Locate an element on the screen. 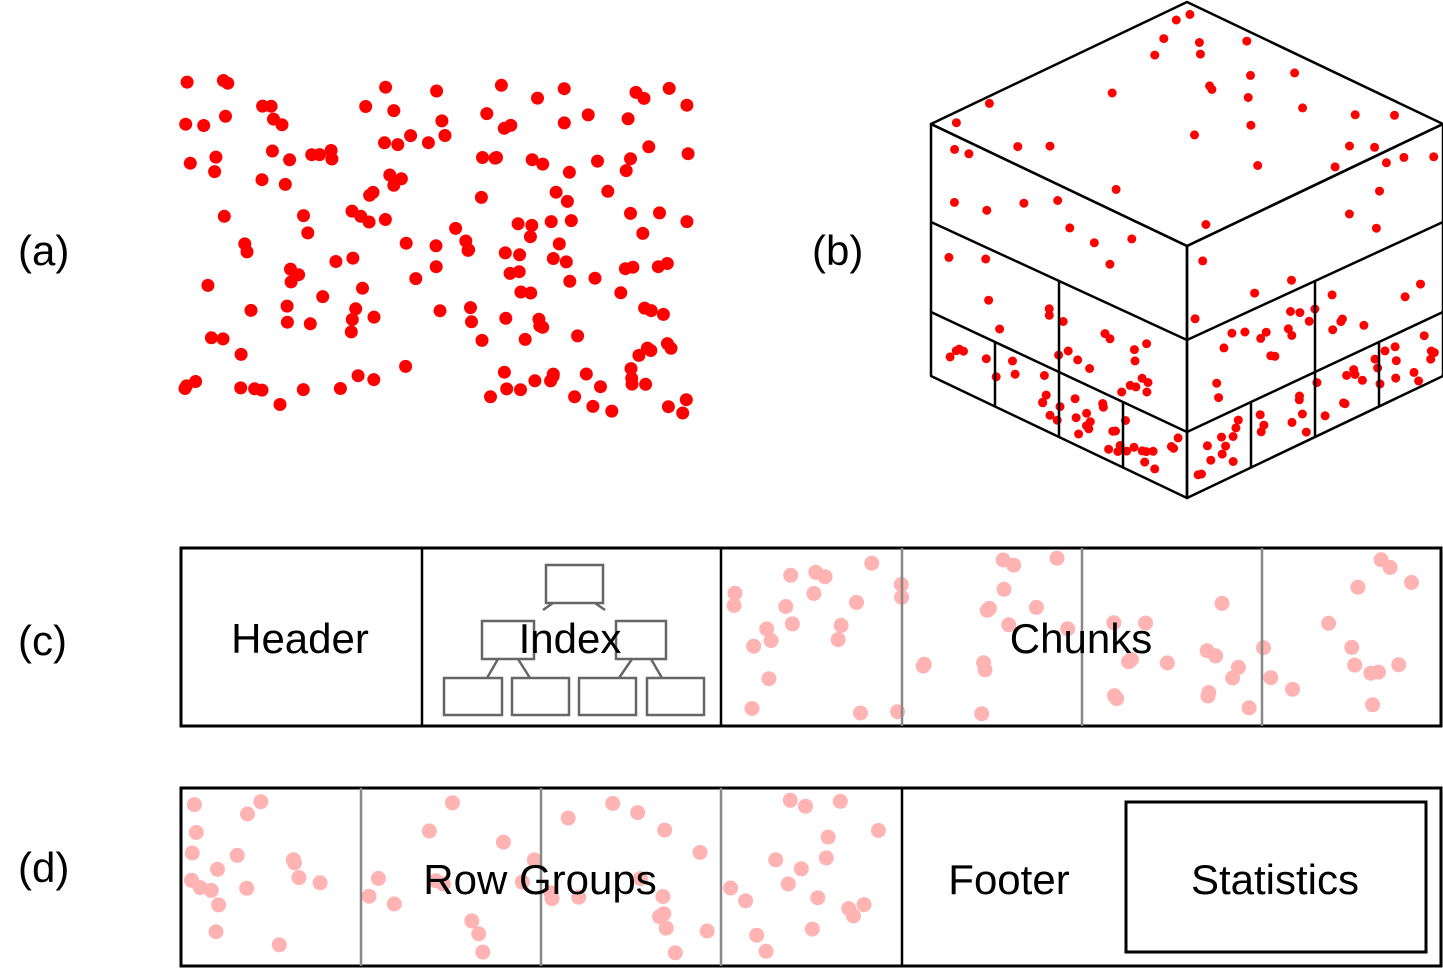 This screenshot has height=969, width=1443. statistics-label: Statistics is located at coordinates (1275, 879).